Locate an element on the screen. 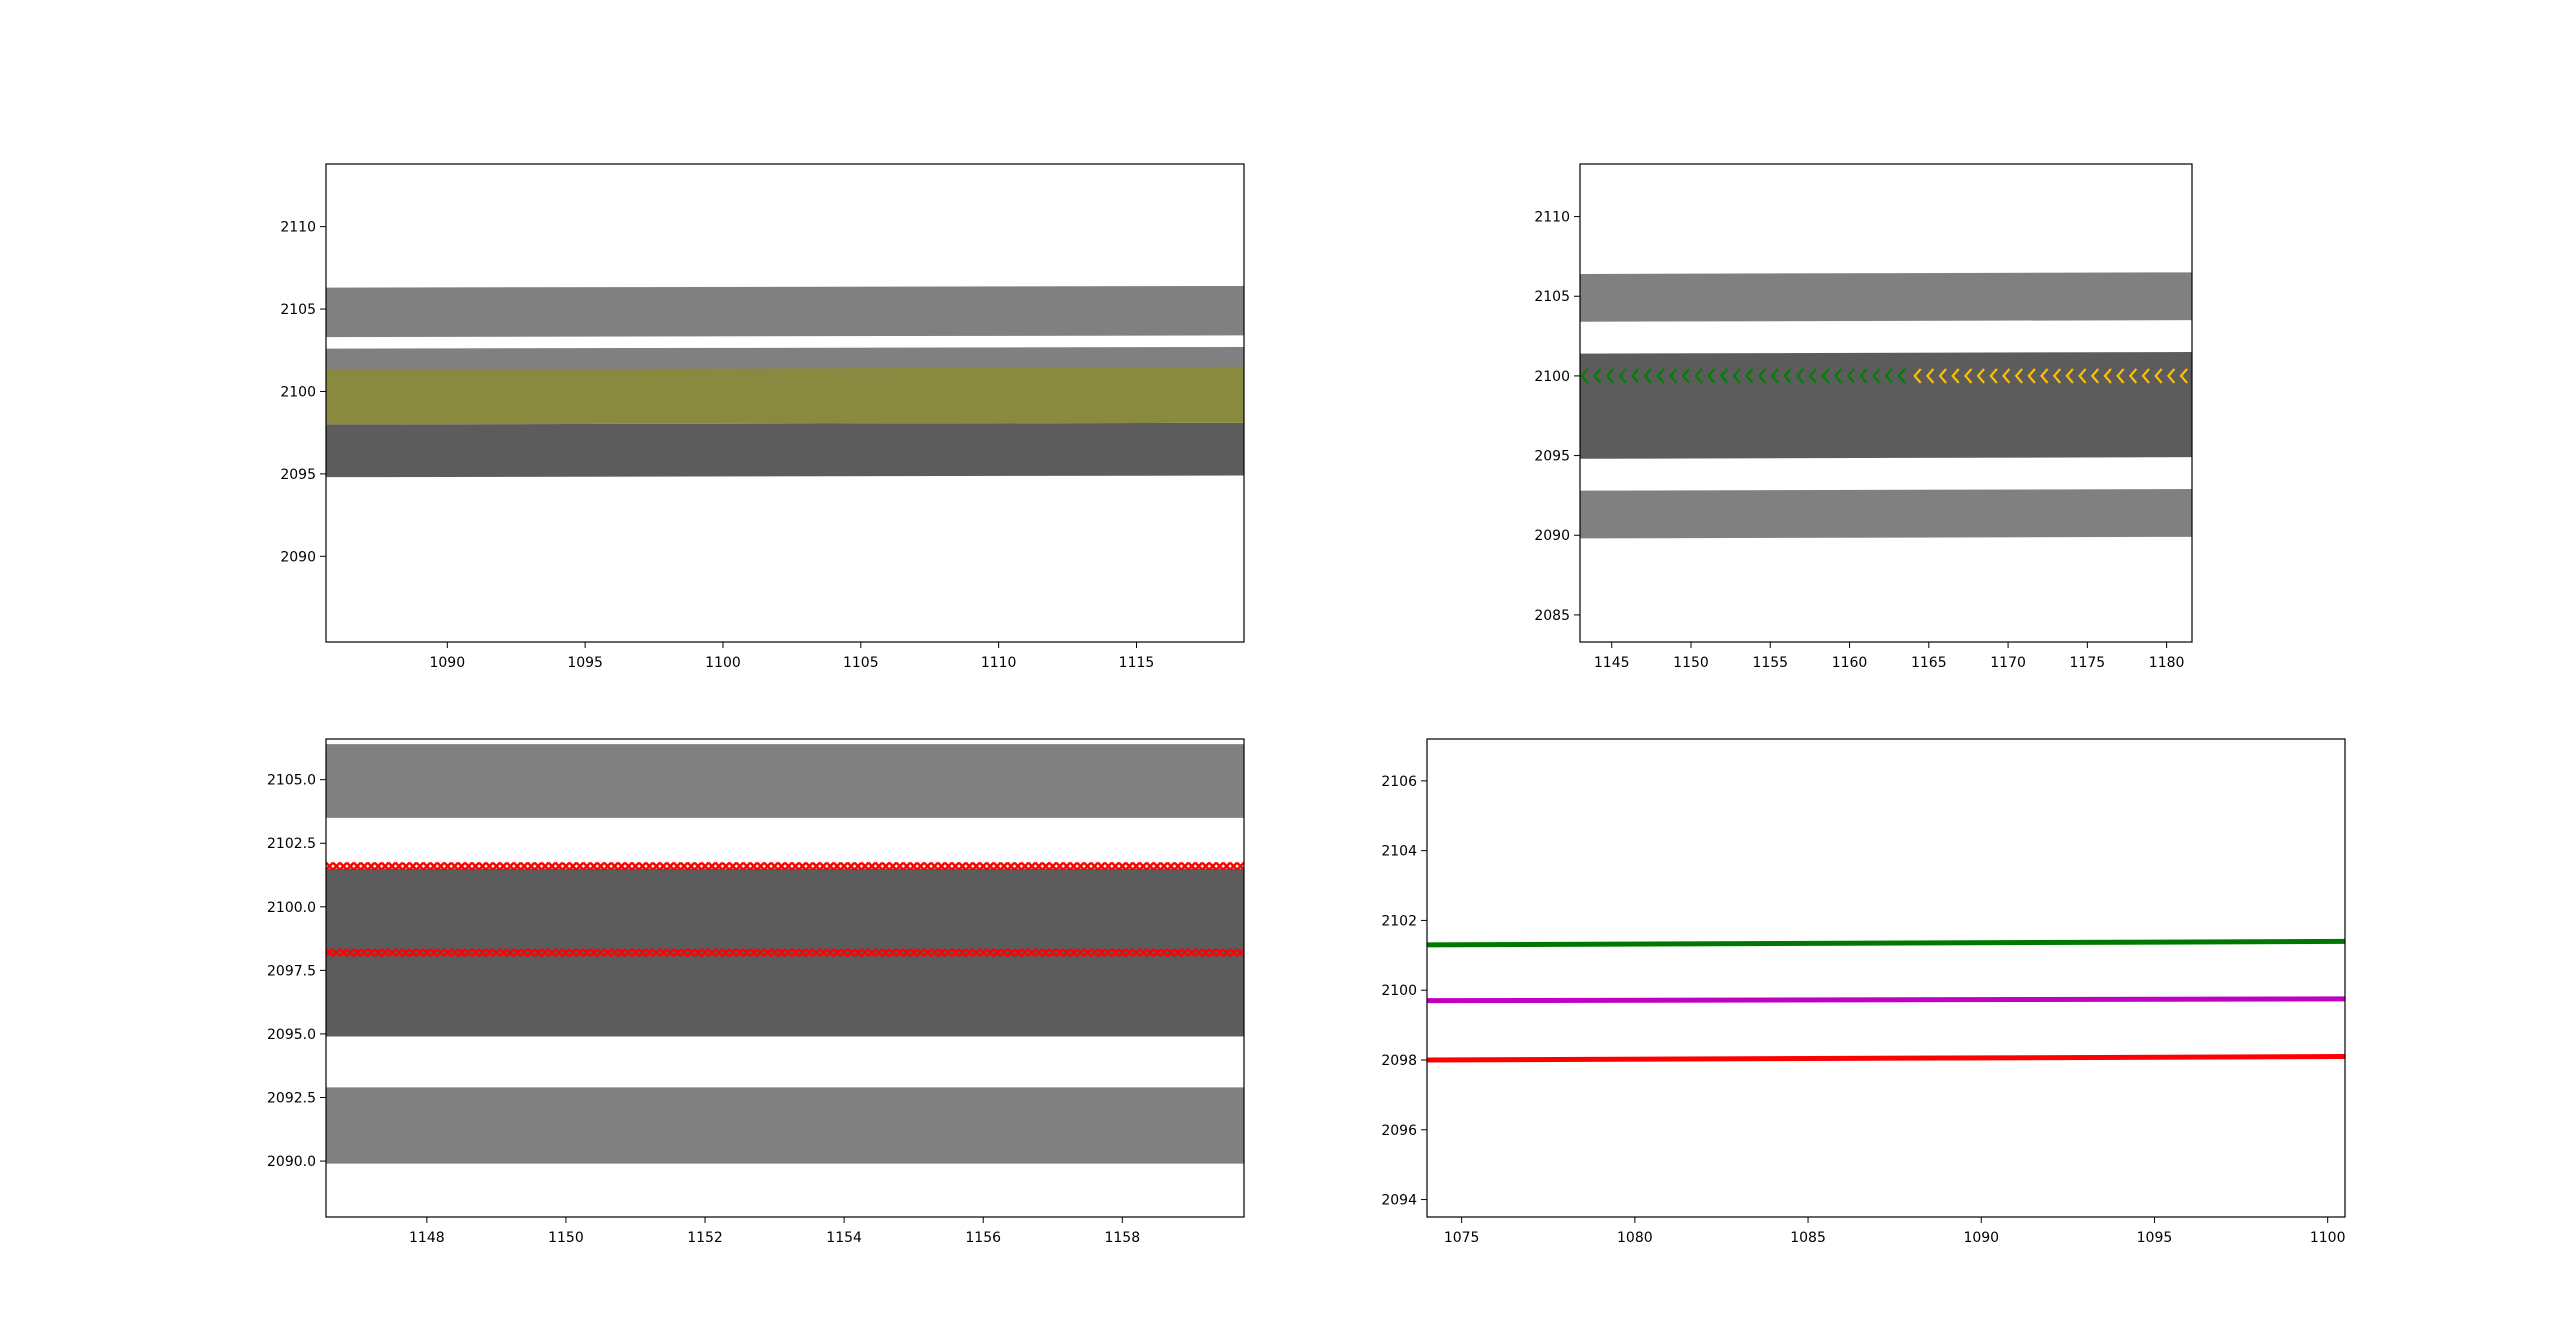 The height and width of the screenshot is (1343, 2560). plot-area is located at coordinates (785, 381).